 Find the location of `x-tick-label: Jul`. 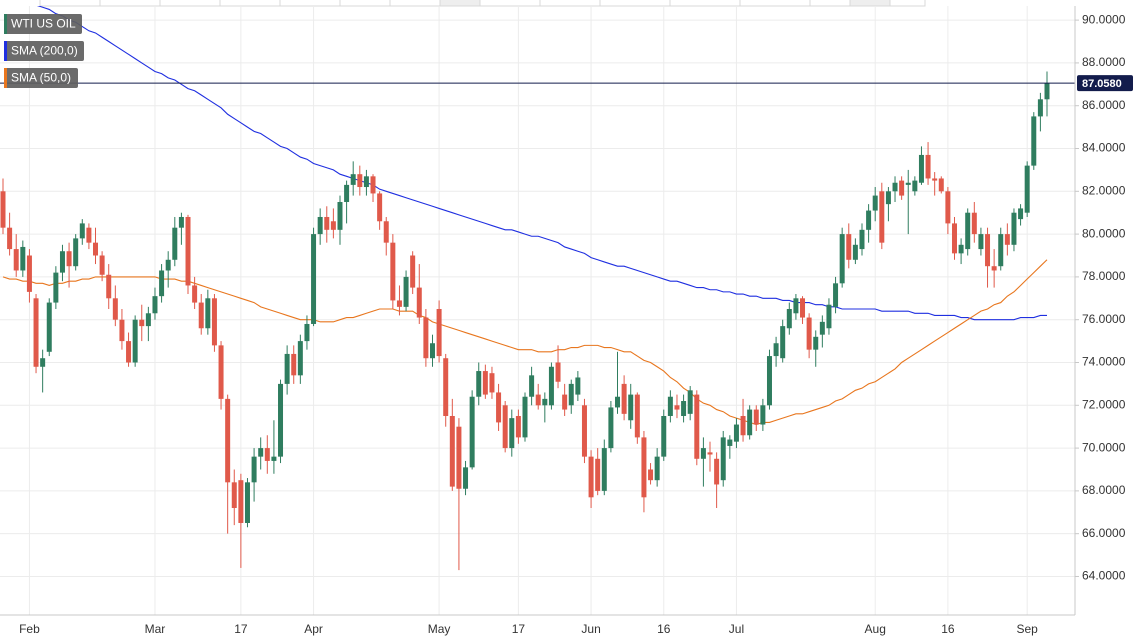

x-tick-label: Jul is located at coordinates (736, 629).